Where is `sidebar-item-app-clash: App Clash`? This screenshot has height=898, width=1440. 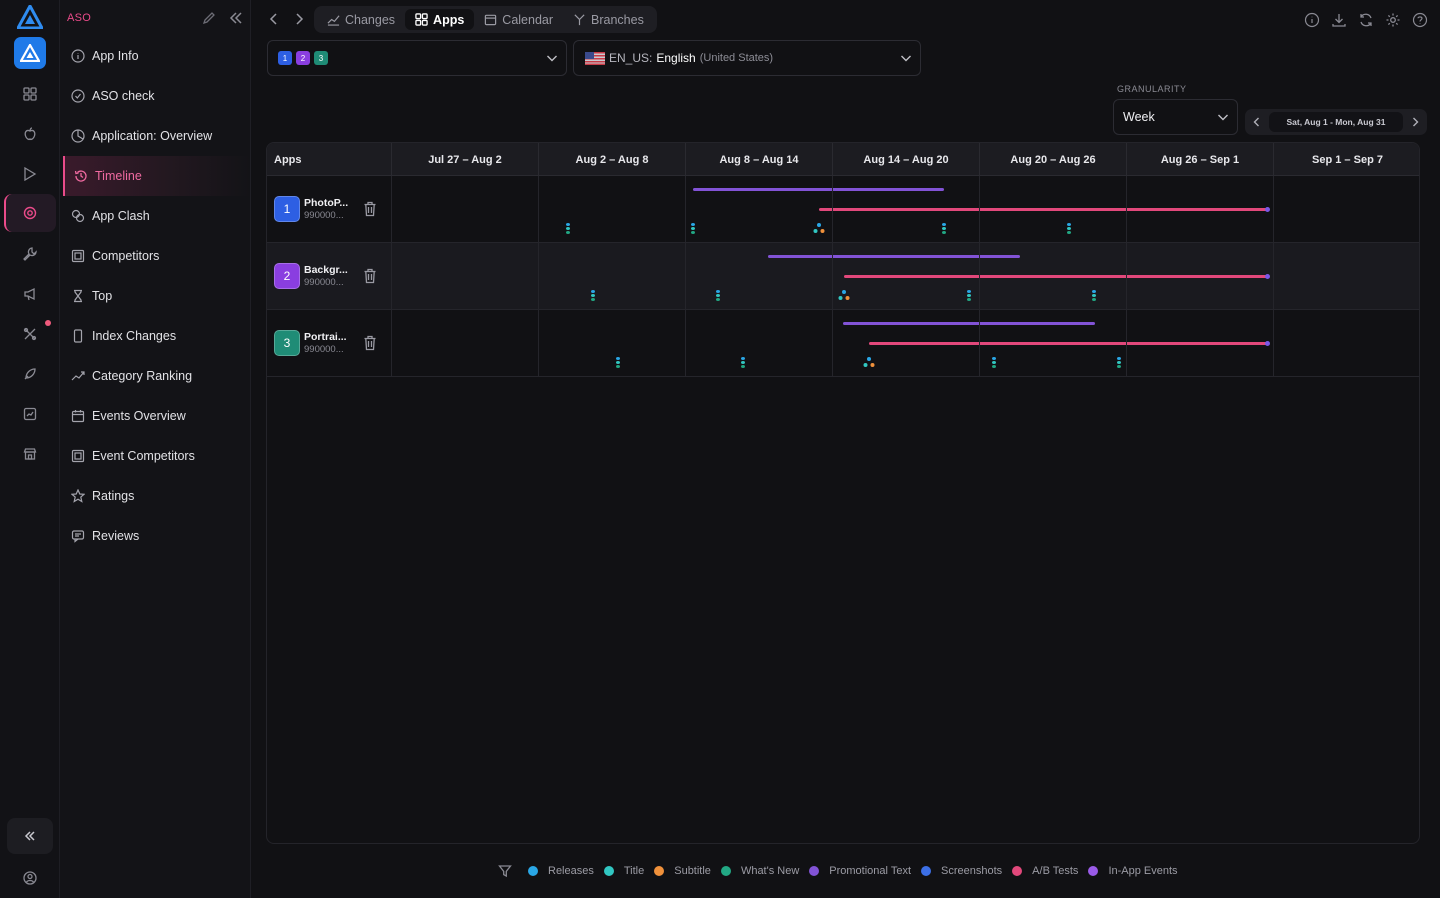 sidebar-item-app-clash: App Clash is located at coordinates (155, 216).